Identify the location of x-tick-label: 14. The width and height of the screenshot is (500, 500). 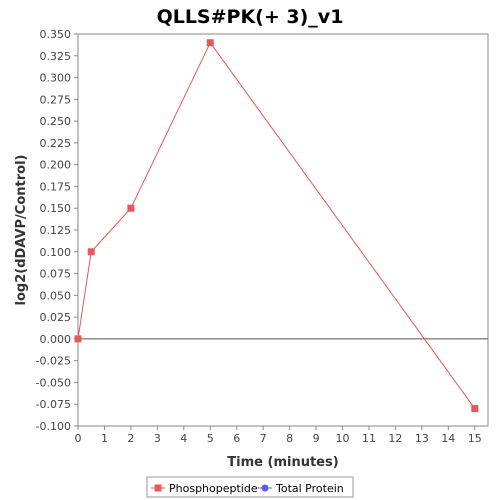
(448, 438).